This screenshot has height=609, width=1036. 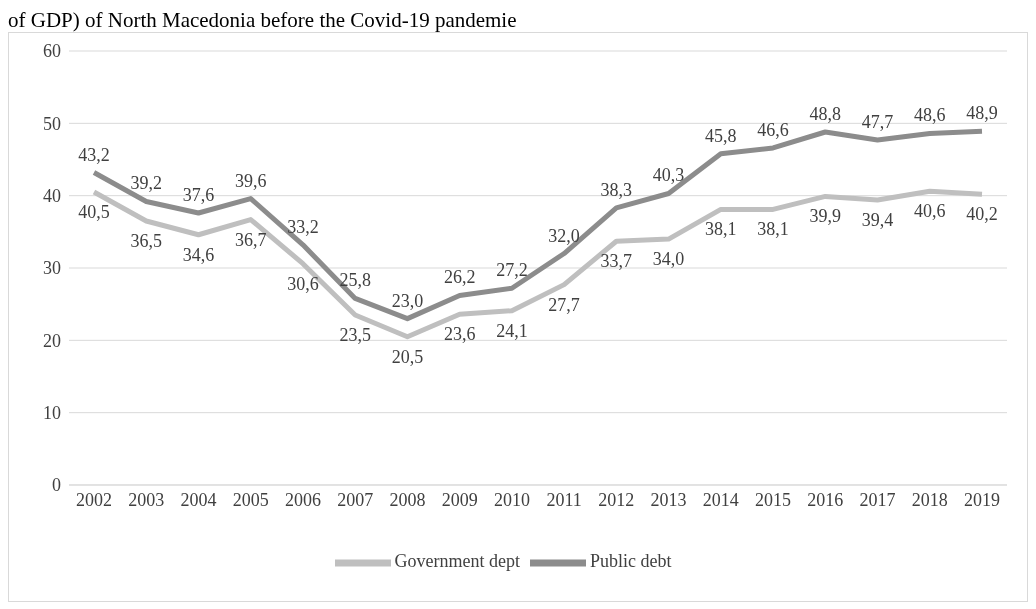 What do you see at coordinates (52, 51) in the screenshot?
I see `y-tick-label: 60` at bounding box center [52, 51].